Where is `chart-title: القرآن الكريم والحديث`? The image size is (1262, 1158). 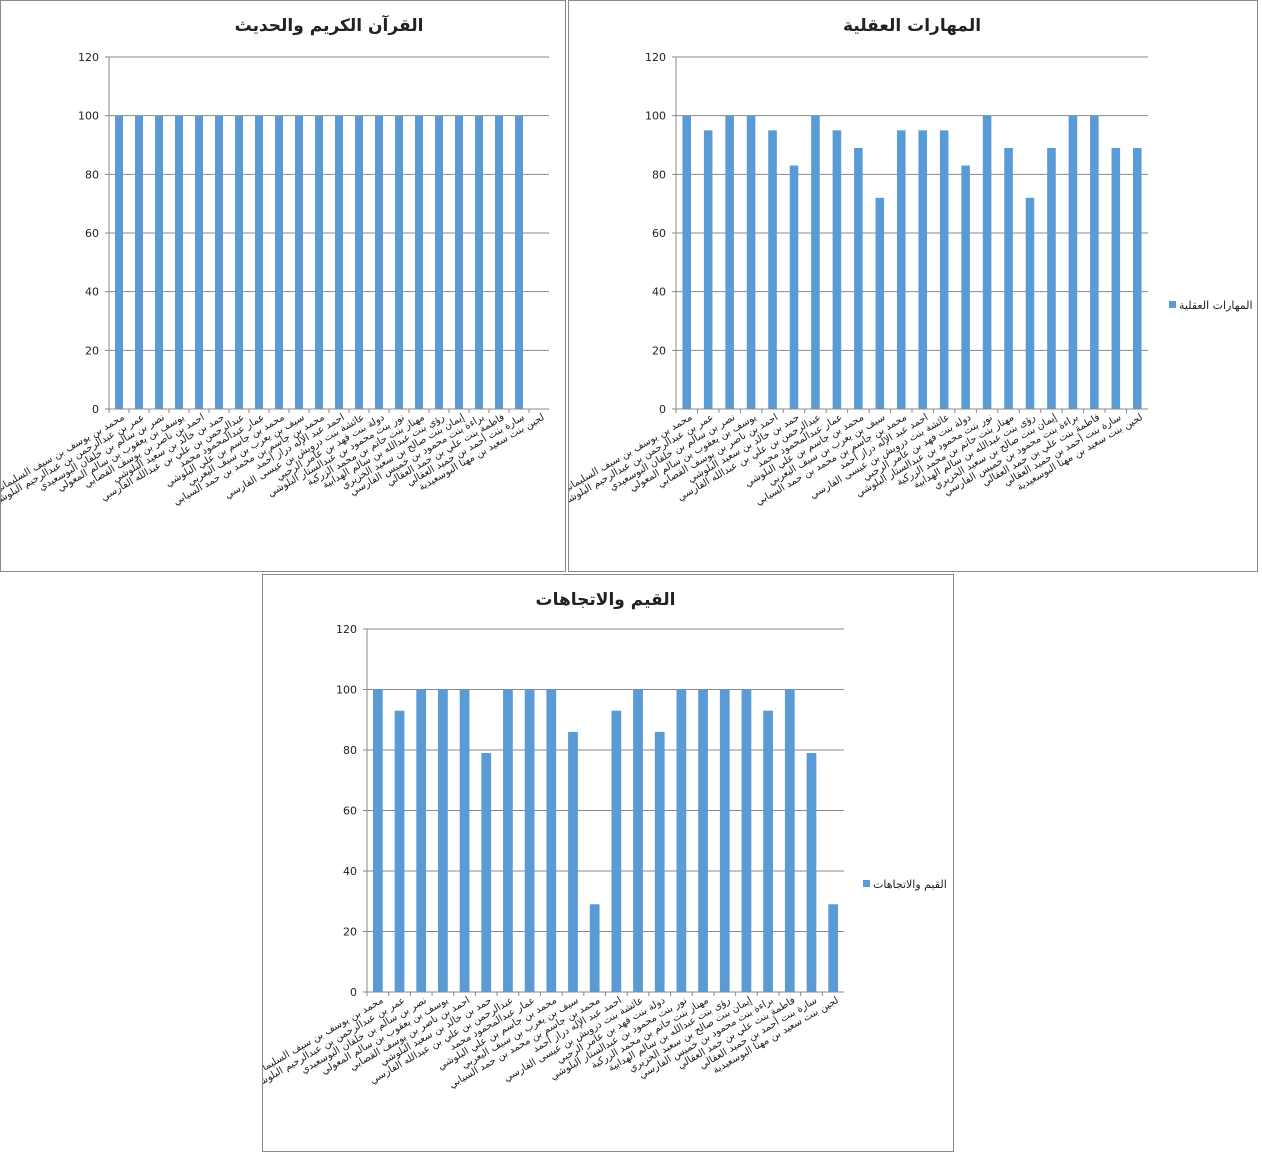 chart-title: القرآن الكريم والحديث is located at coordinates (329, 25).